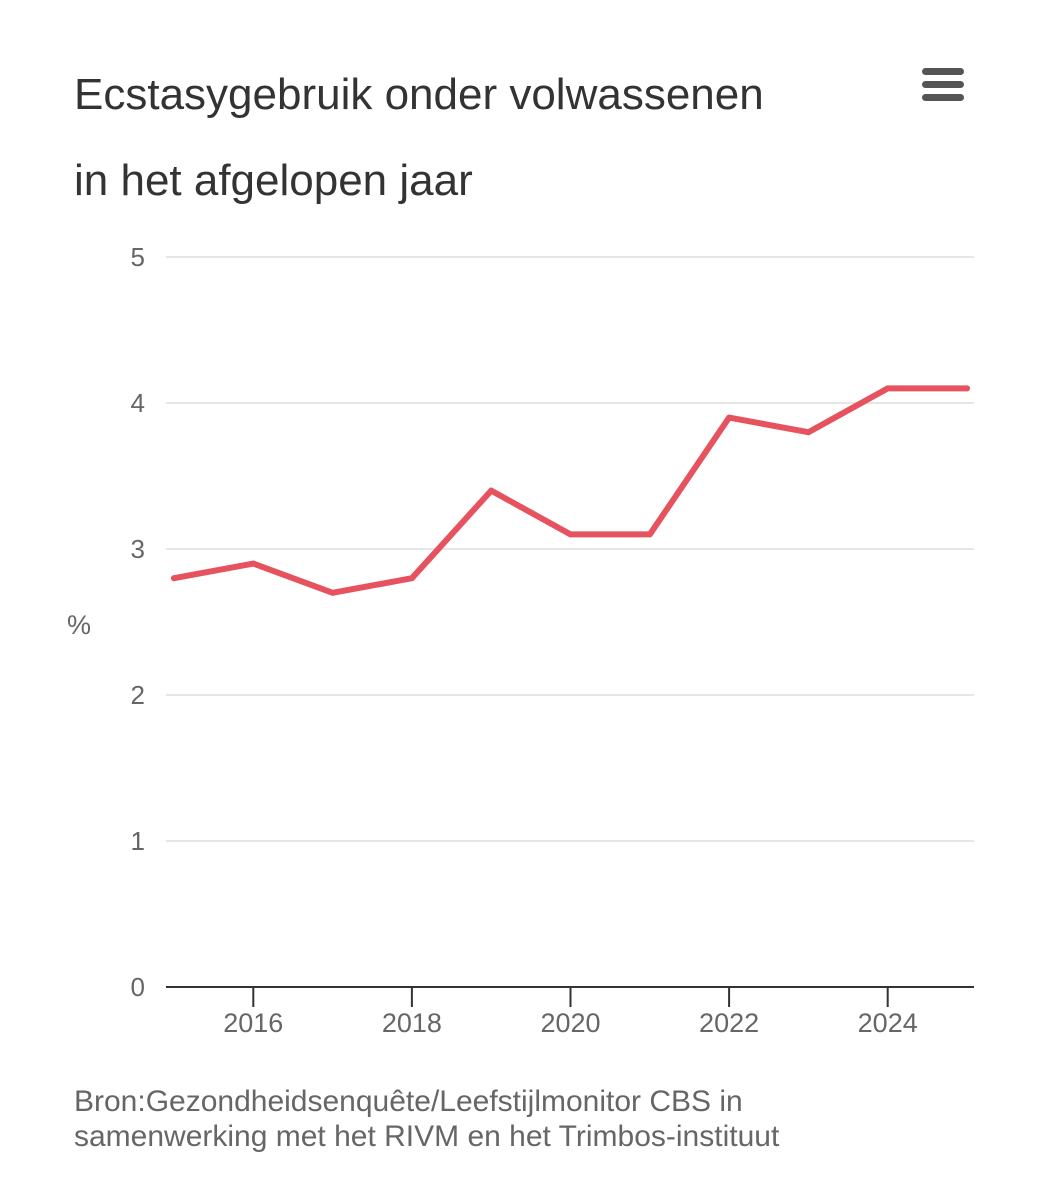  I want to click on y-tick-label: 1, so click(138, 841).